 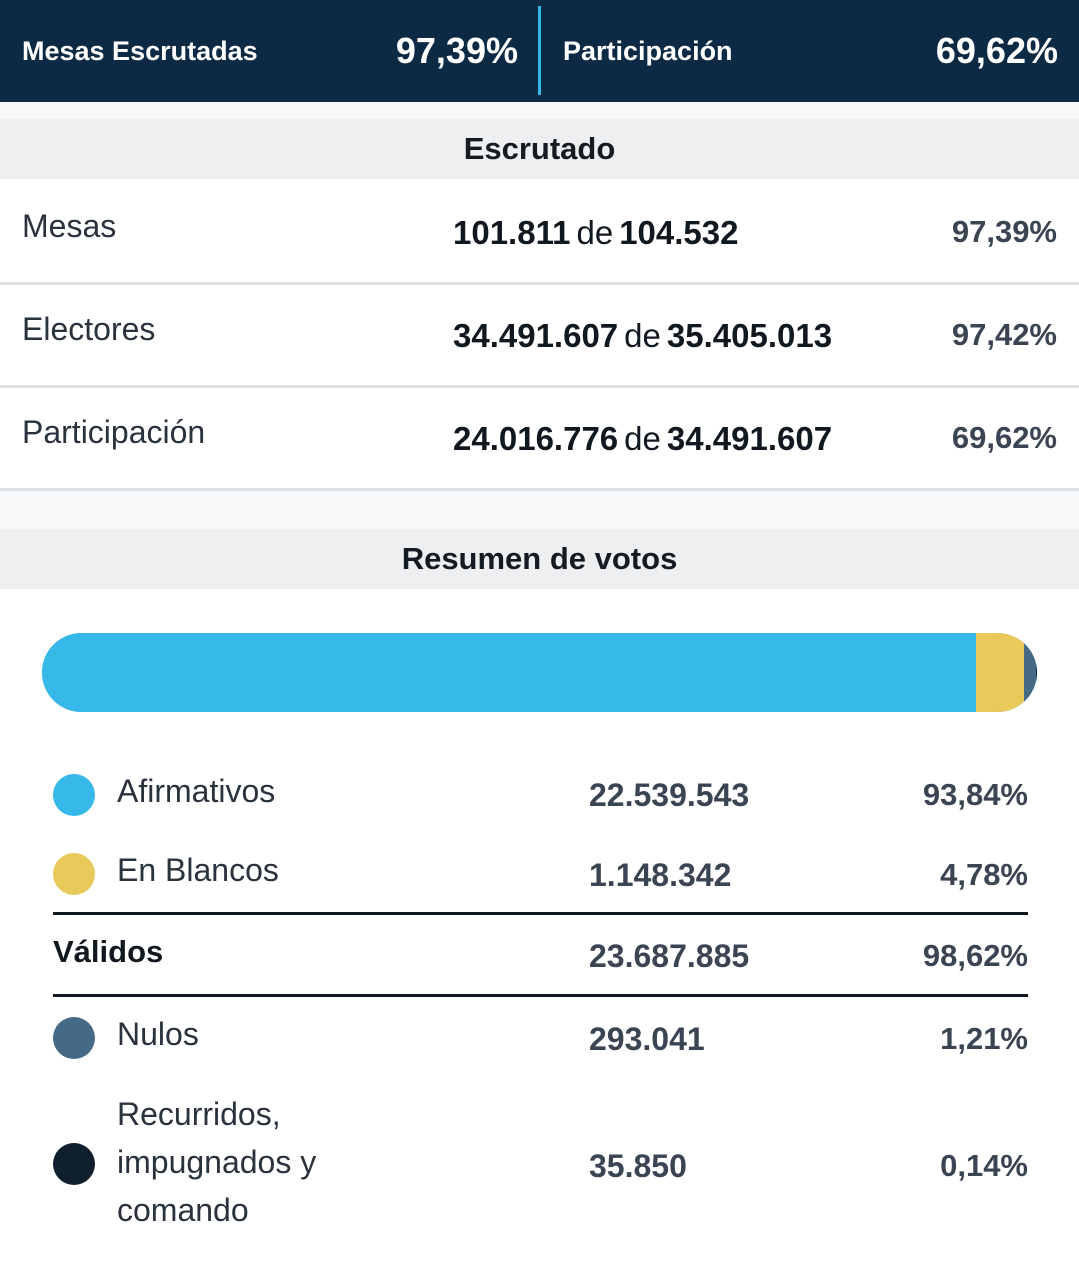 What do you see at coordinates (158, 1034) in the screenshot?
I see `vote-label: Nulos` at bounding box center [158, 1034].